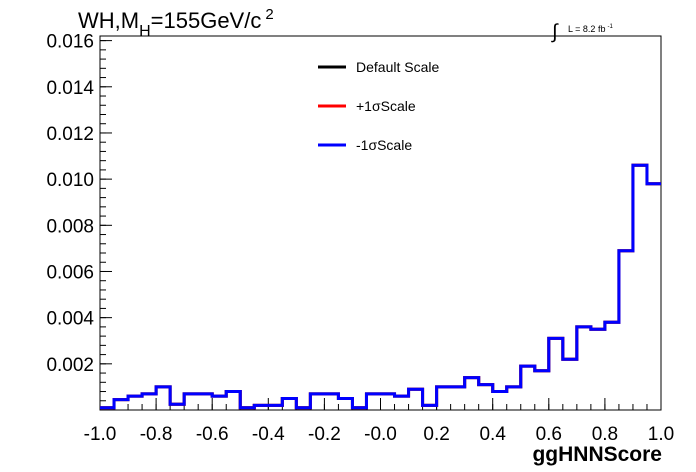 The width and height of the screenshot is (696, 472). Describe the element at coordinates (70, 226) in the screenshot. I see `y-tick-label: 0.008` at that location.